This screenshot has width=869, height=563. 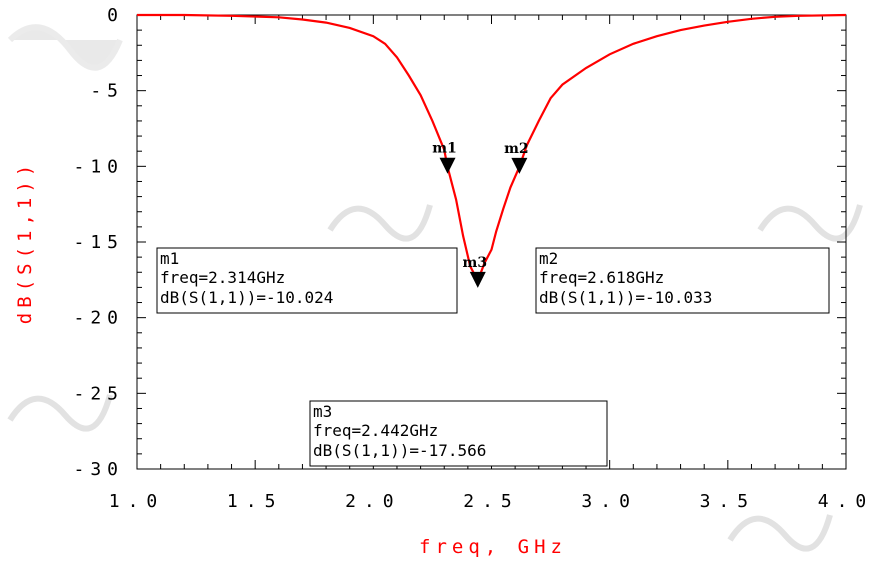 I want to click on x-tick-label: 1.0, so click(x=137, y=501).